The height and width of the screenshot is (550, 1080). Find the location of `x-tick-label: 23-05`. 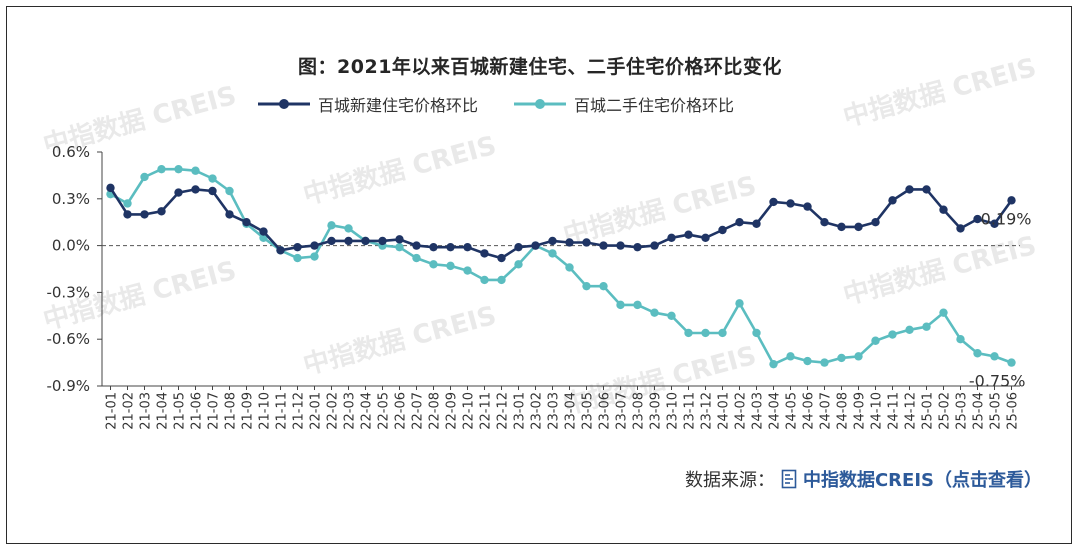

x-tick-label: 23-05 is located at coordinates (588, 411).